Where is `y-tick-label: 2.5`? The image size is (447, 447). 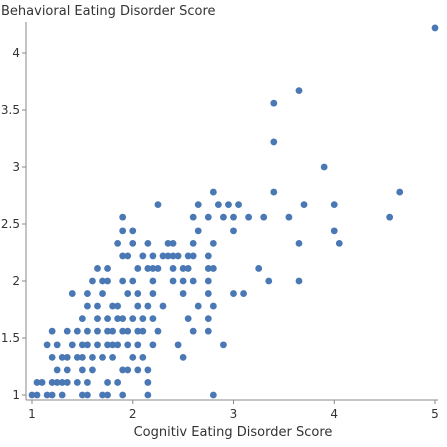
y-tick-label: 2.5 is located at coordinates (10, 224).